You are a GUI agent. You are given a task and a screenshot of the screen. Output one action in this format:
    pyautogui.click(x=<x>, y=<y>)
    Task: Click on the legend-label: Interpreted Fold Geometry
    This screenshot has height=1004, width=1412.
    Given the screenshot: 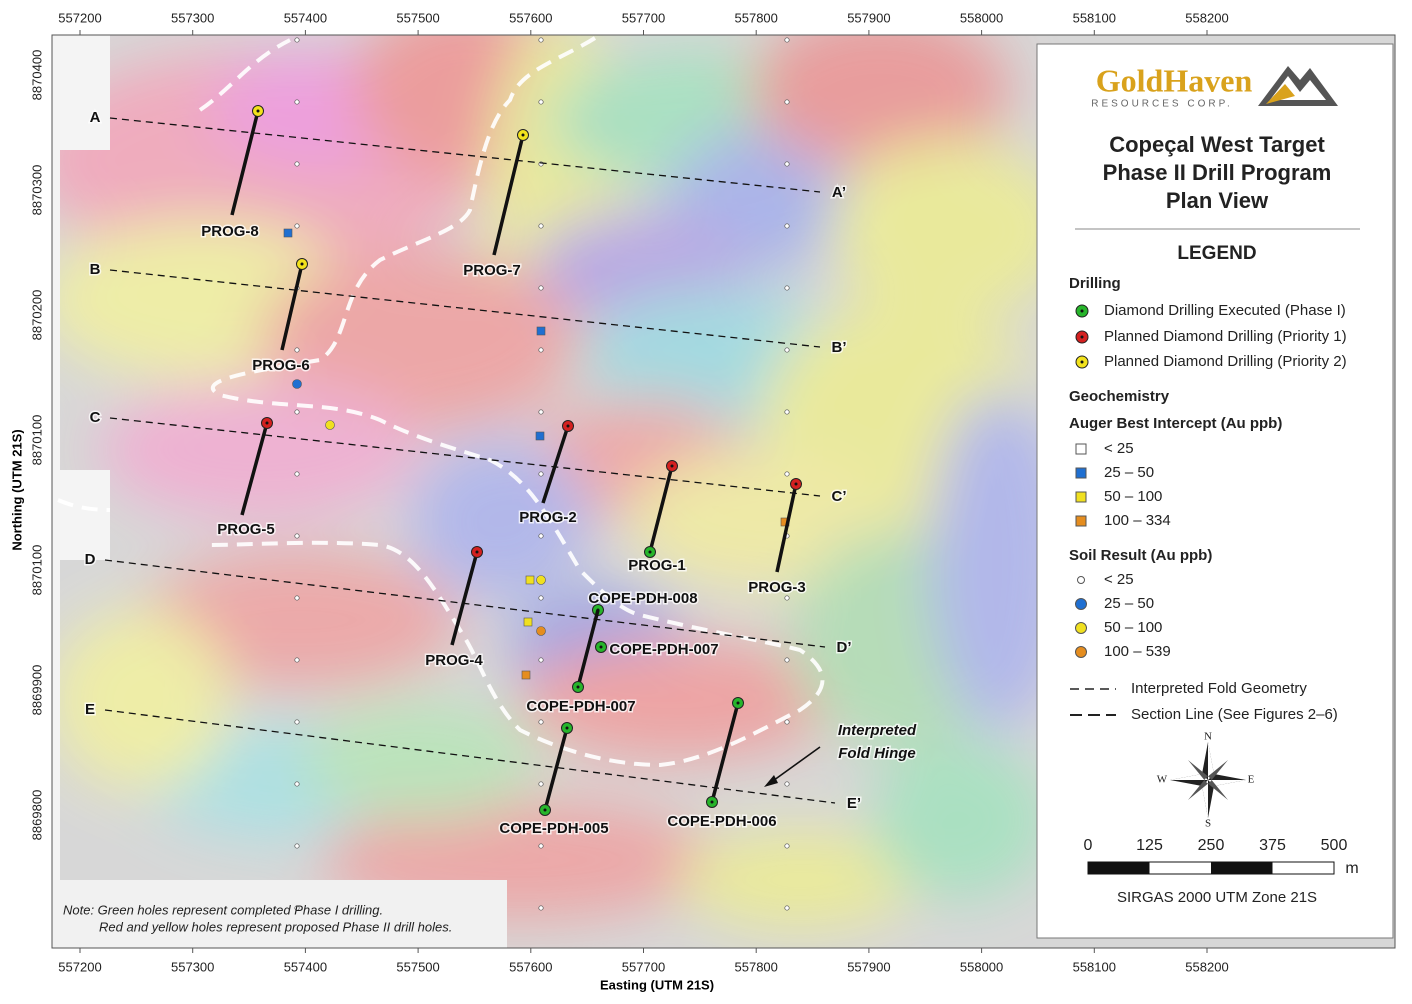 What is the action you would take?
    pyautogui.click(x=1219, y=688)
    